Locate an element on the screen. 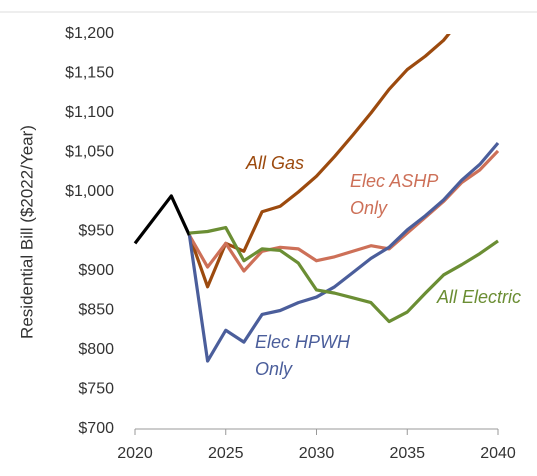 This screenshot has height=476, width=537. y-tick-label: $1,200 is located at coordinates (89, 33).